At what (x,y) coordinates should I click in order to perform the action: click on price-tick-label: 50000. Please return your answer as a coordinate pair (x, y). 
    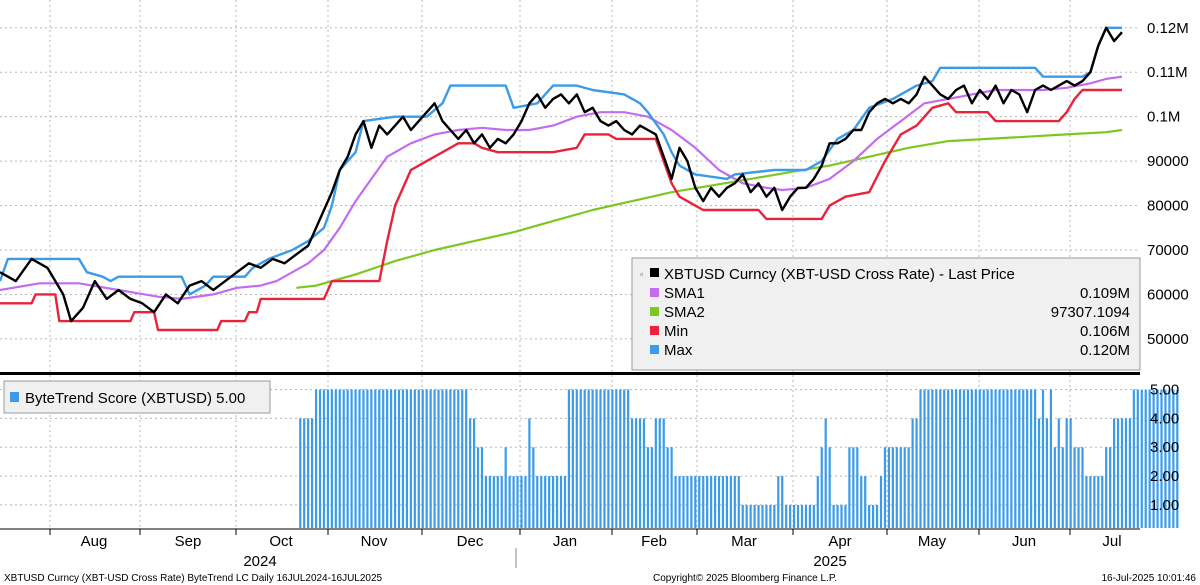
    Looking at the image, I should click on (1168, 339).